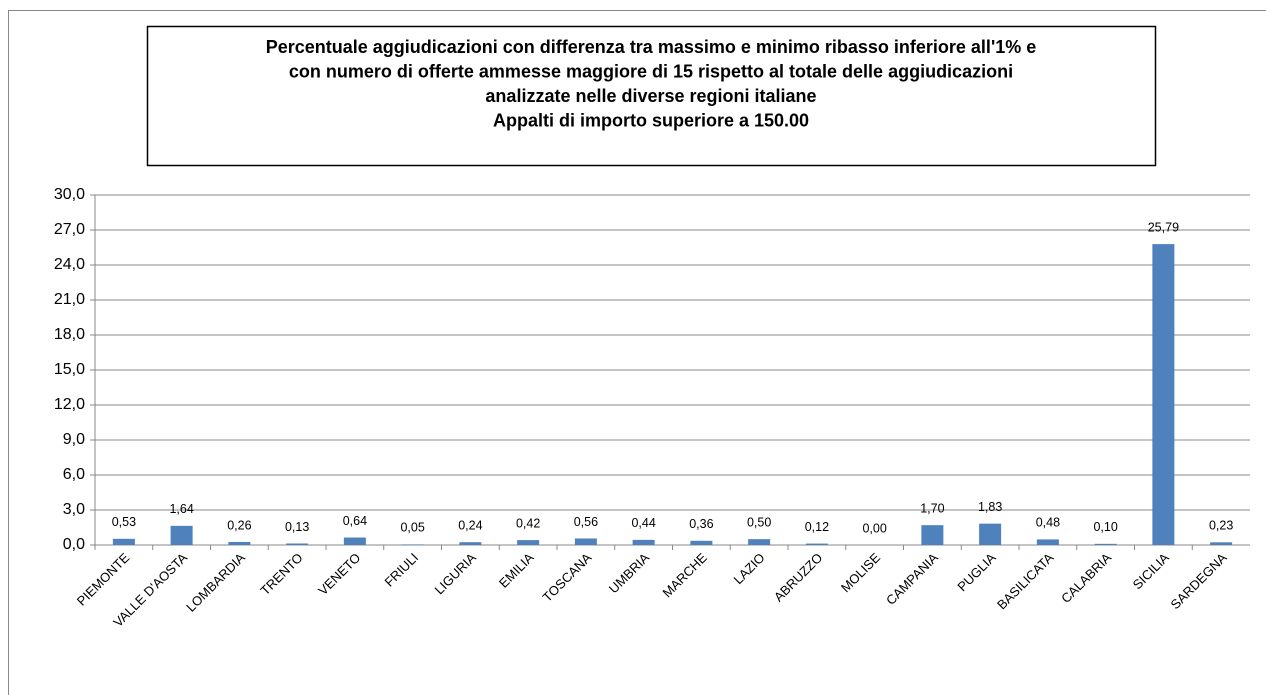 Image resolution: width=1266 pixels, height=695 pixels. Describe the element at coordinates (643, 523) in the screenshot. I see `value-label: 0,44` at that location.